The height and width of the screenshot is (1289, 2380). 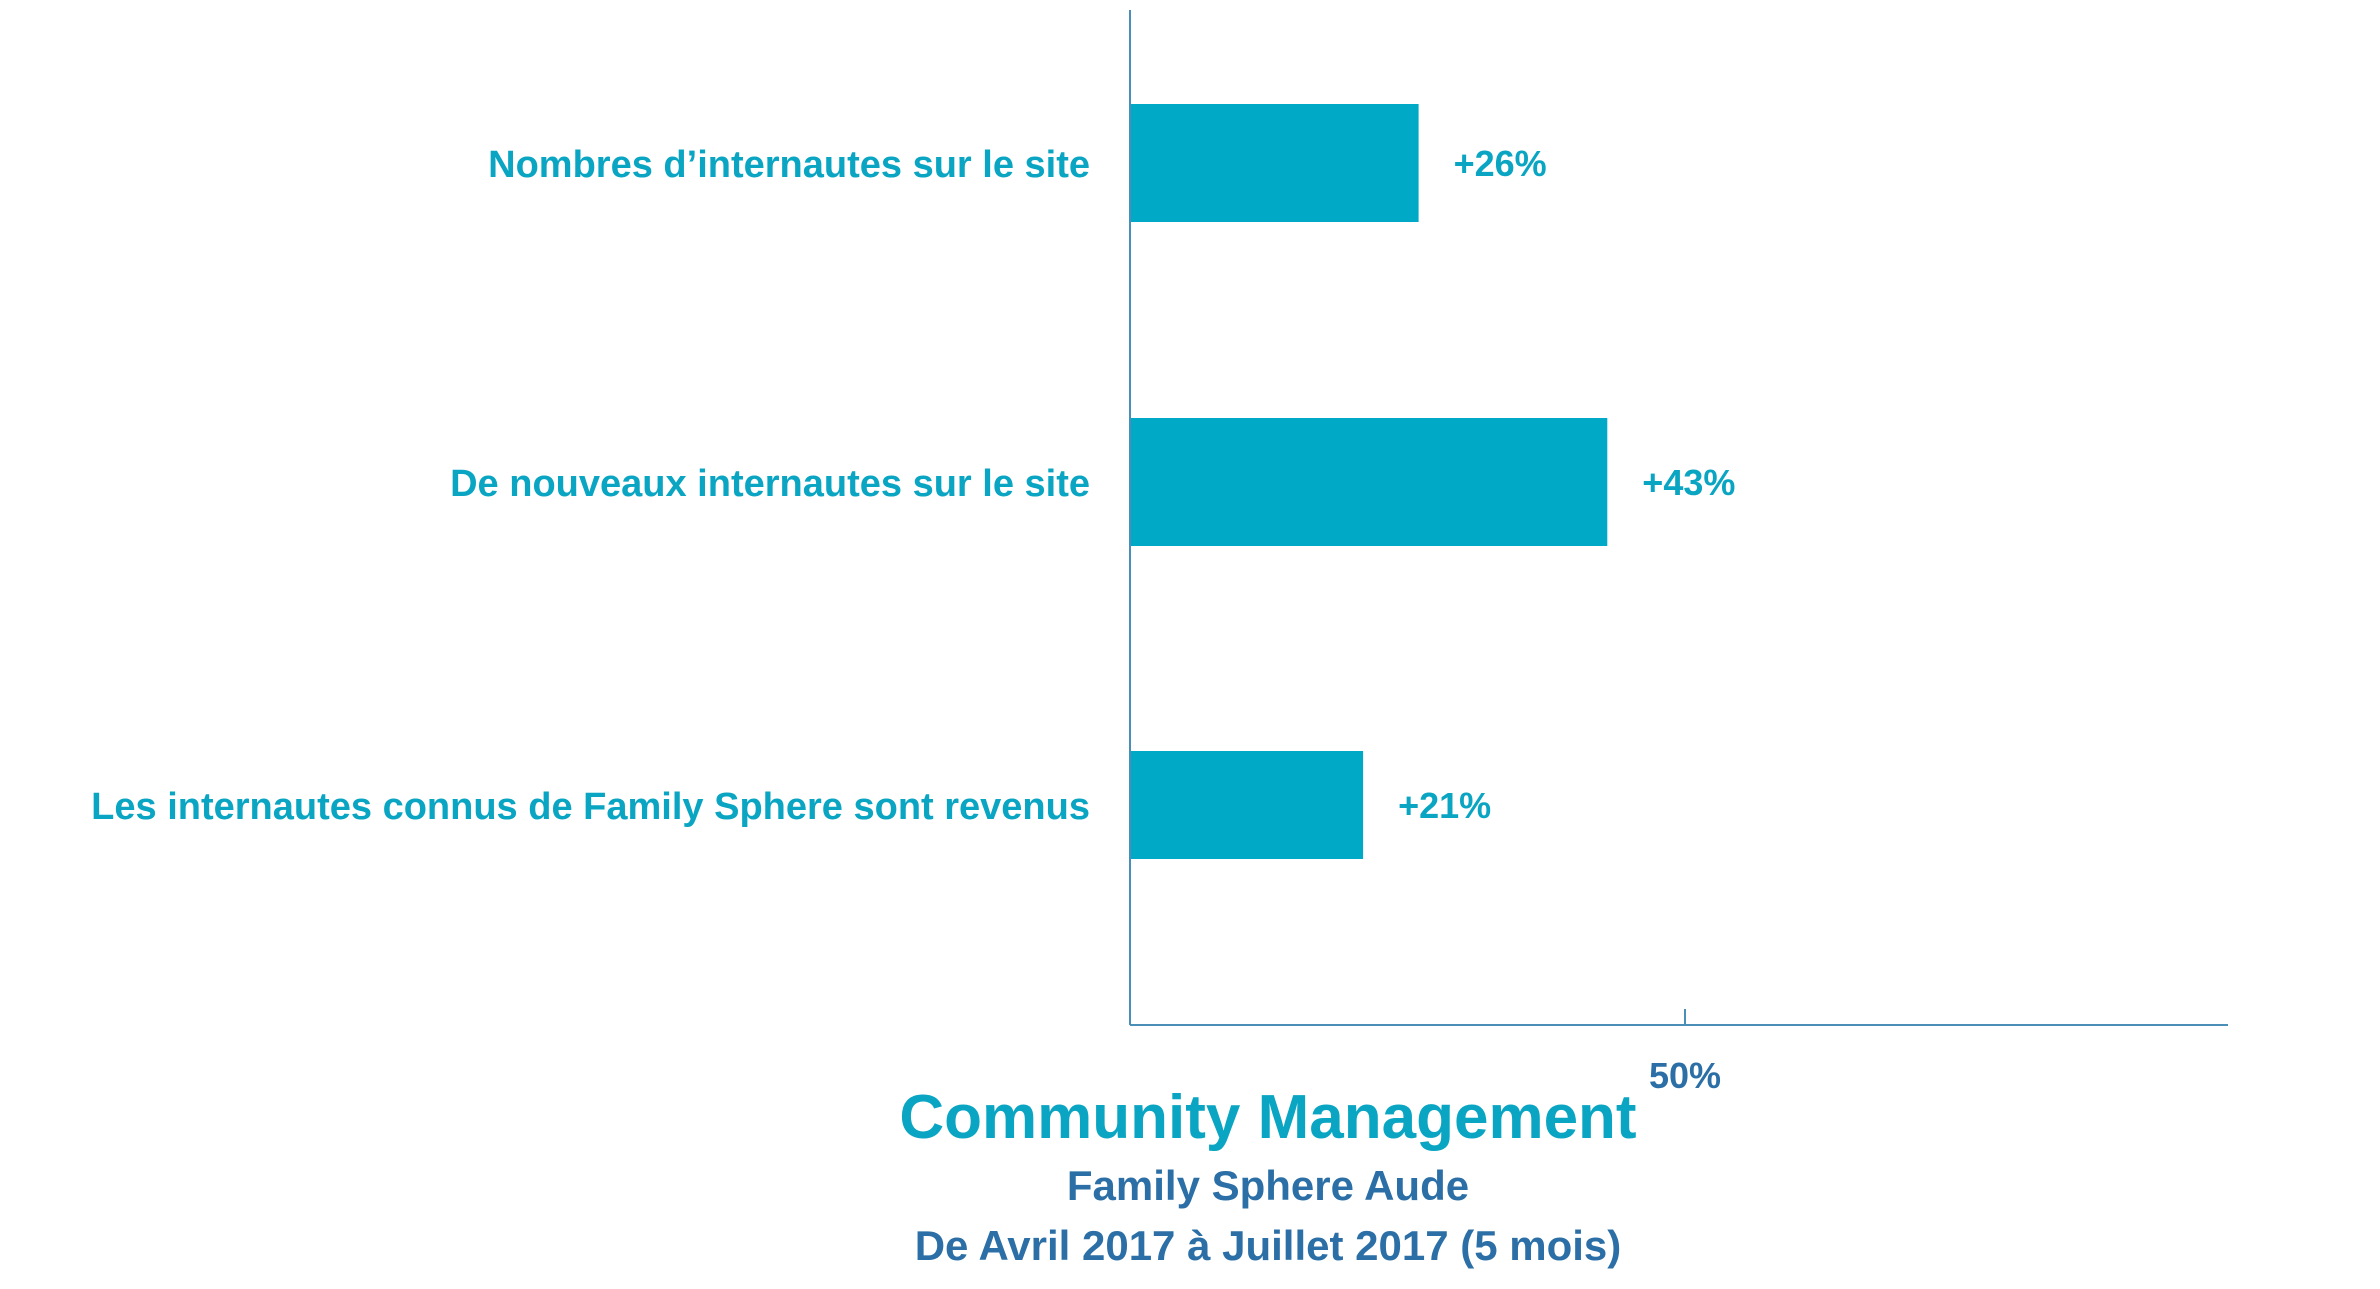 What do you see at coordinates (789, 165) in the screenshot?
I see `category-label: Nombres d’internautes sur le site` at bounding box center [789, 165].